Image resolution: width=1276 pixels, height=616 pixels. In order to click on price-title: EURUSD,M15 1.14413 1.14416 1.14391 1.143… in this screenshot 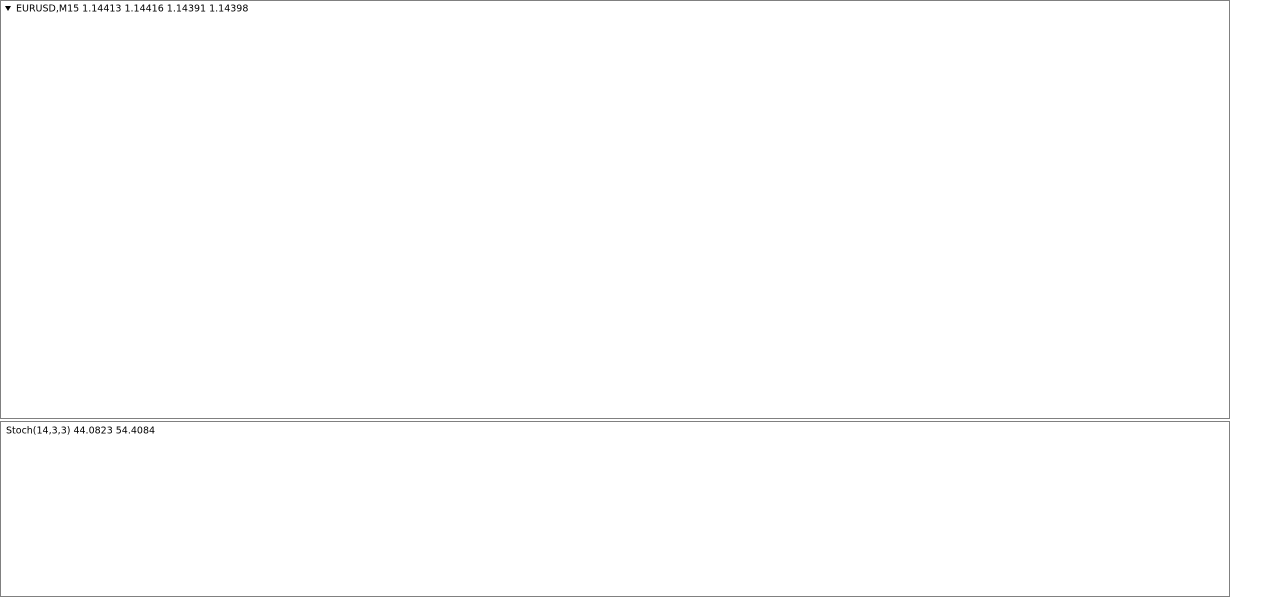, I will do `click(132, 9)`.